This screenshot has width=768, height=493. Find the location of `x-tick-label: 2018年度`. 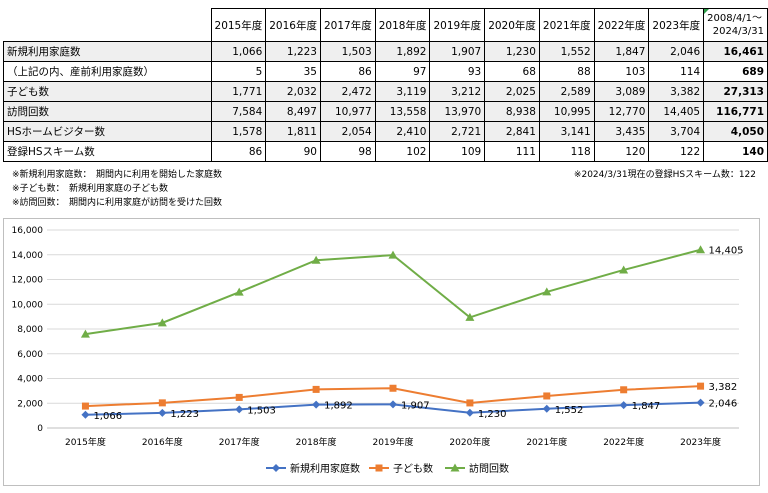

x-tick-label: 2018年度 is located at coordinates (316, 442).